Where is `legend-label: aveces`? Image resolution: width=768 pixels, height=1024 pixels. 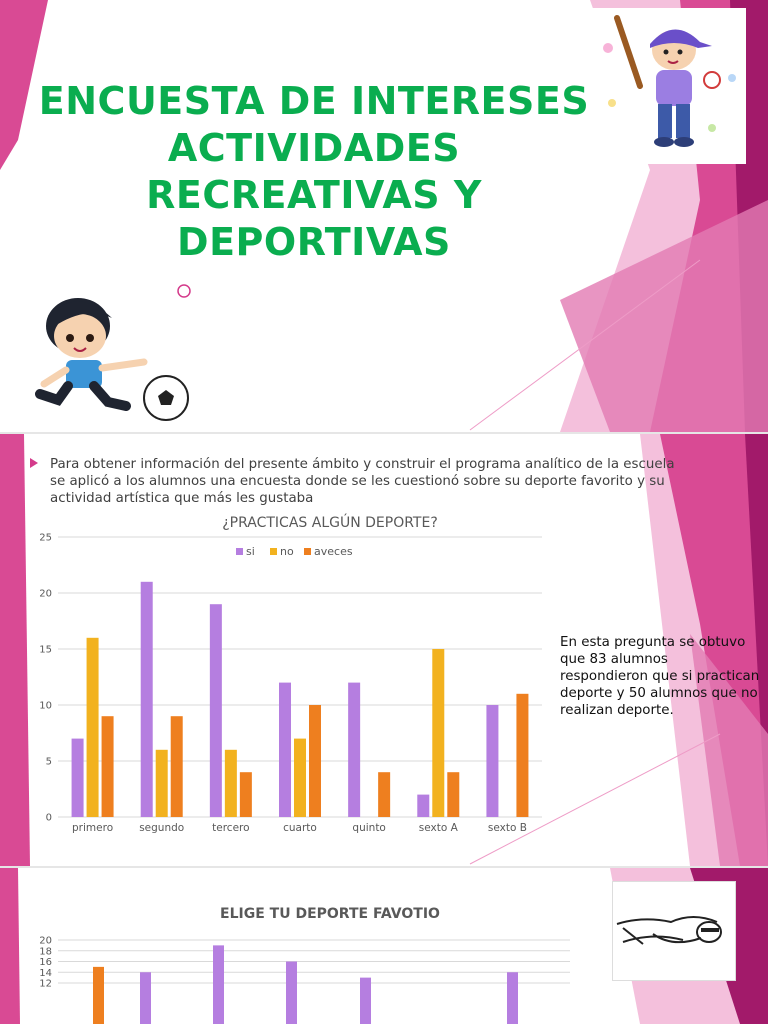 legend-label: aveces is located at coordinates (333, 551).